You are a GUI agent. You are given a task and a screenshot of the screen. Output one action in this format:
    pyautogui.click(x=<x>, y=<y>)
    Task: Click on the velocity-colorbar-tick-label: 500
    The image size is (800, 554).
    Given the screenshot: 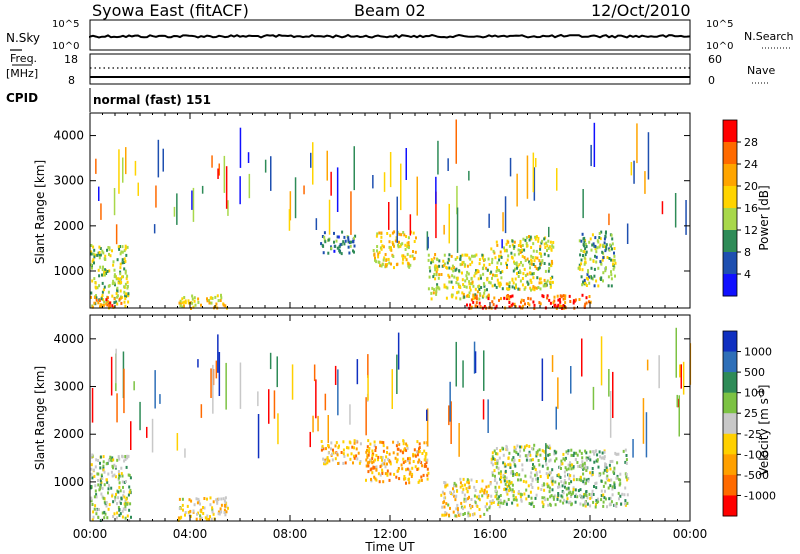 What is the action you would take?
    pyautogui.click(x=754, y=372)
    